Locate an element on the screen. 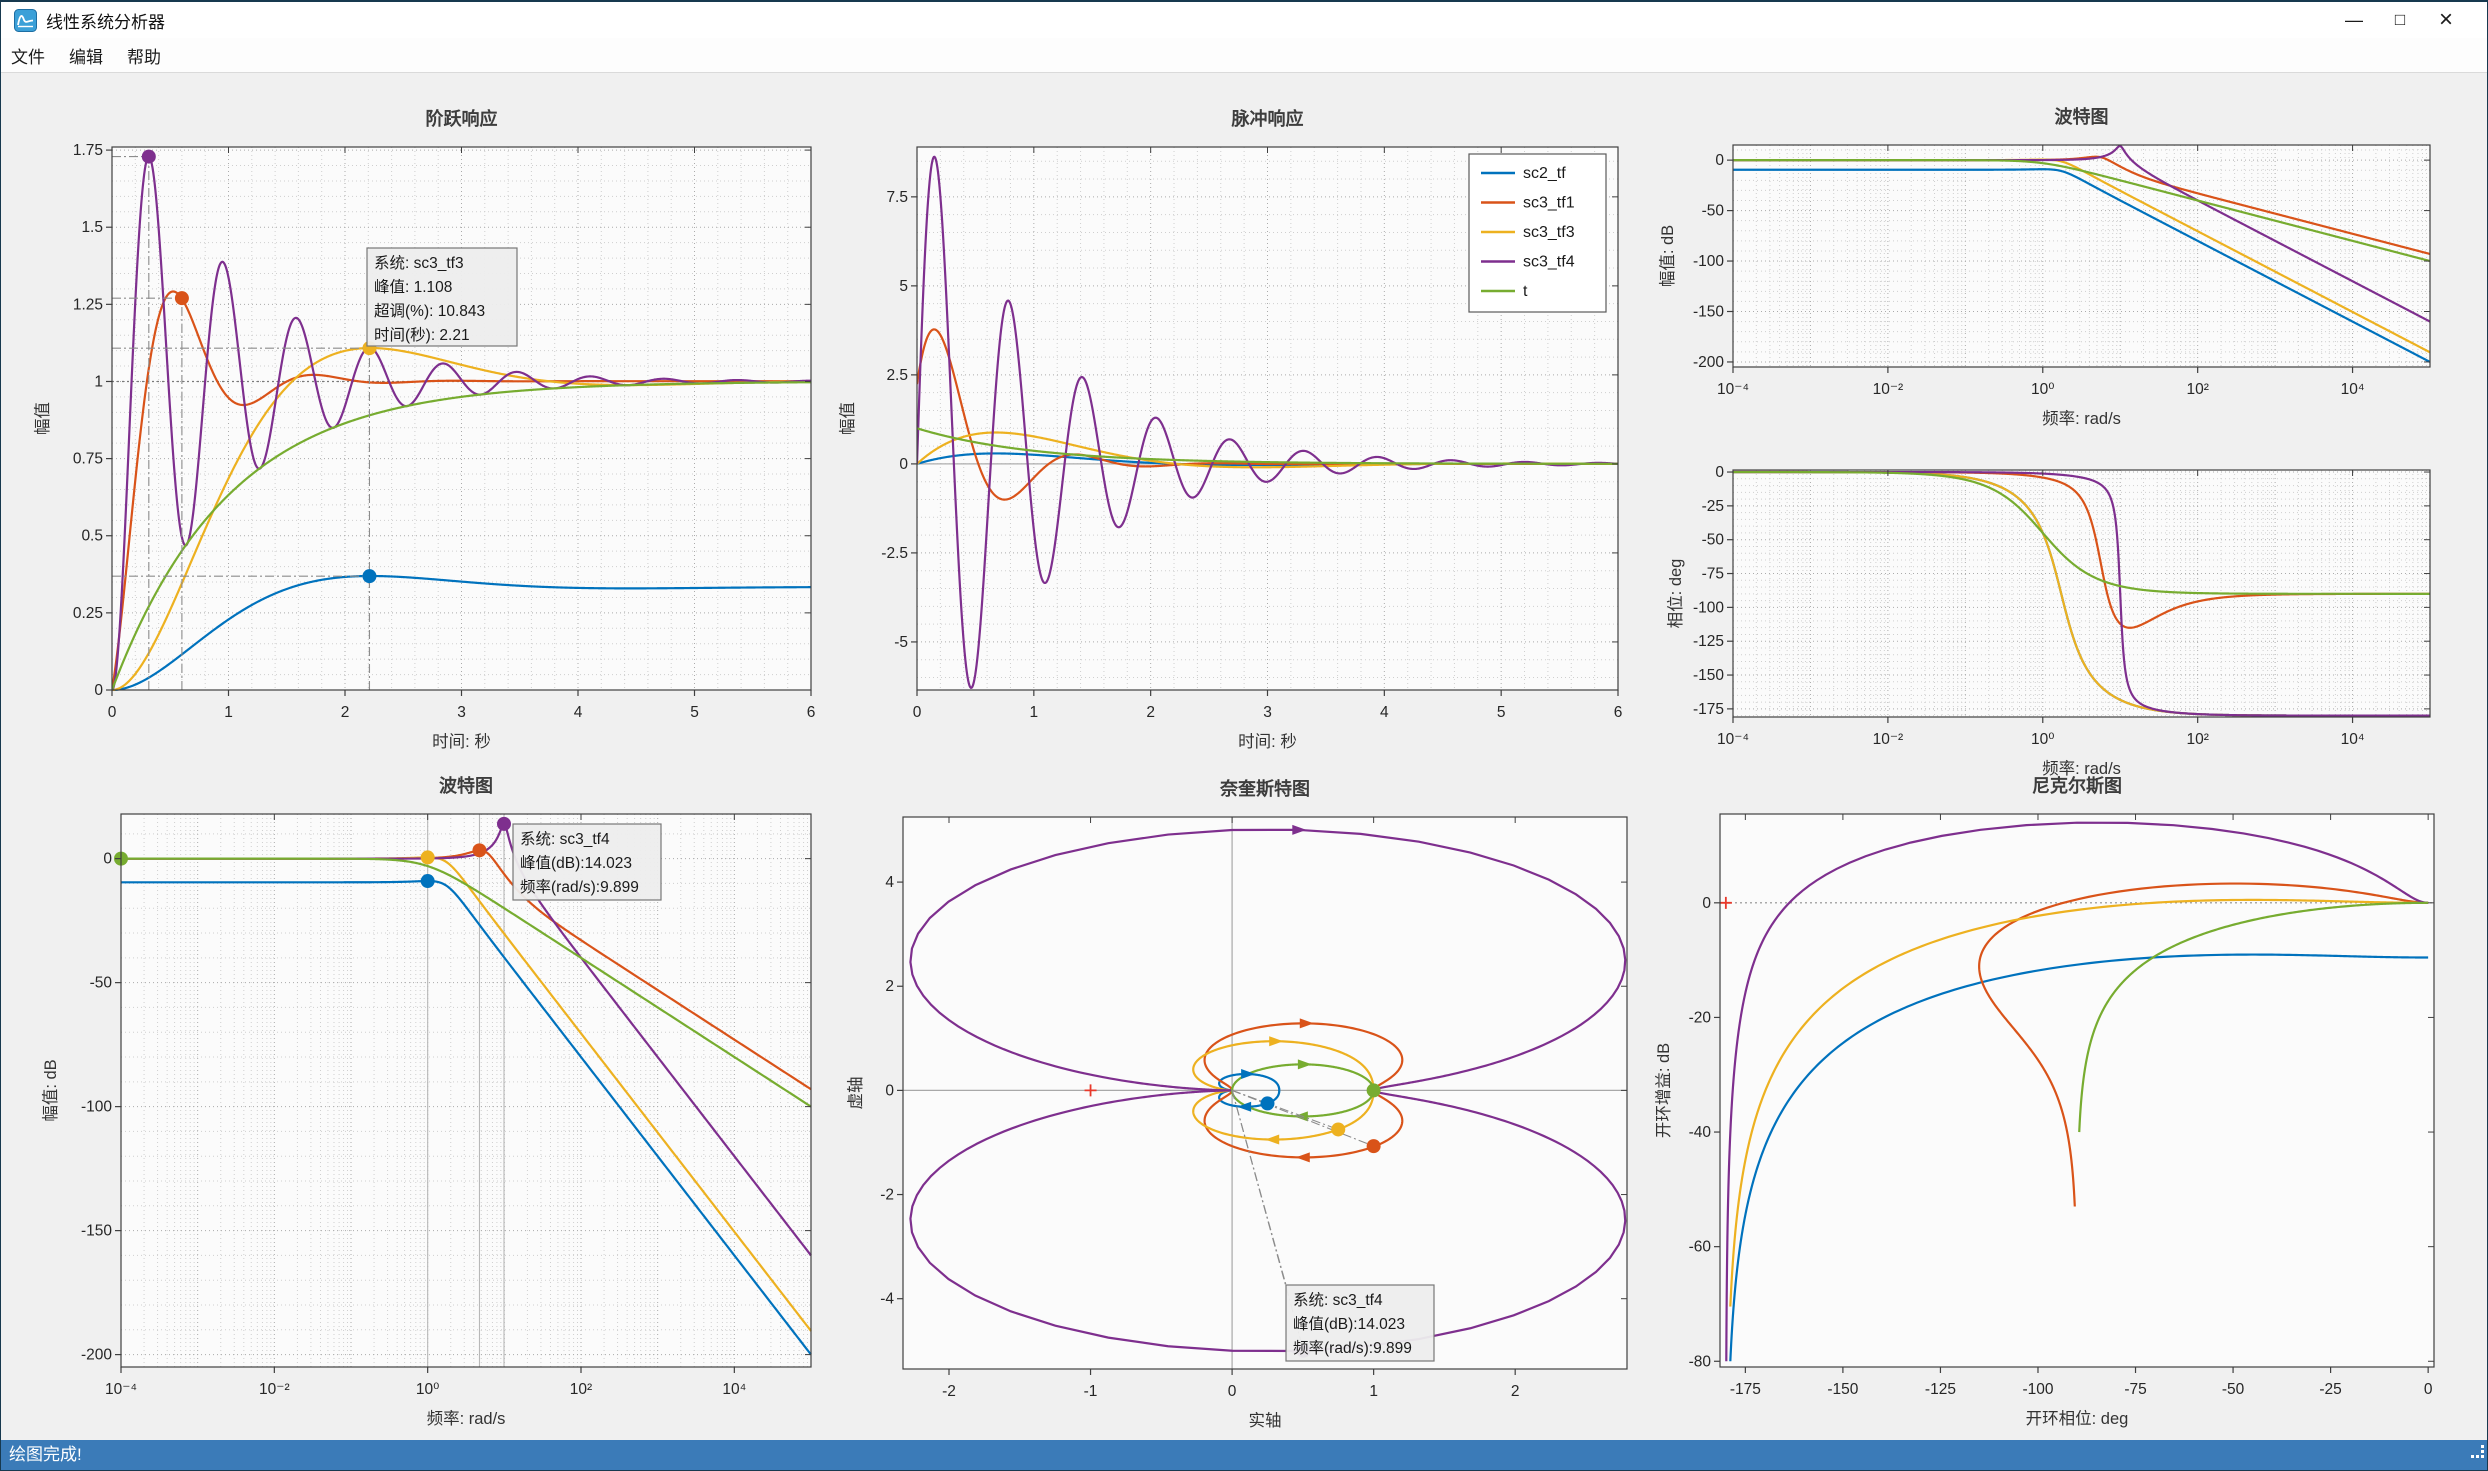 The width and height of the screenshot is (2488, 1471). nyquist-ytick: 4 is located at coordinates (889, 882).